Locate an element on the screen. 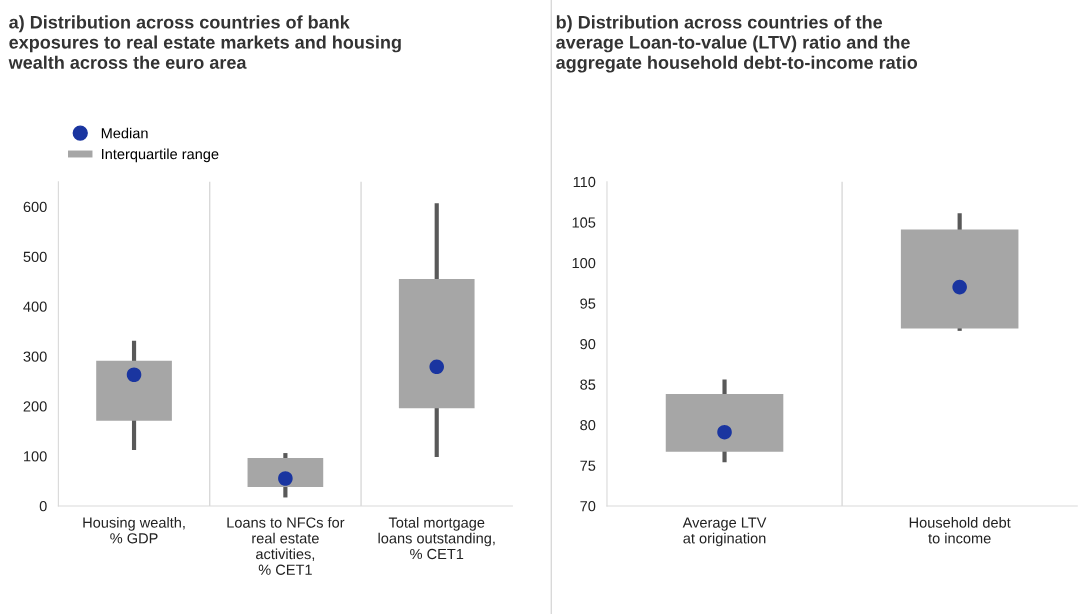 The height and width of the screenshot is (614, 1081). y-tick-label: 70 is located at coordinates (588, 506).